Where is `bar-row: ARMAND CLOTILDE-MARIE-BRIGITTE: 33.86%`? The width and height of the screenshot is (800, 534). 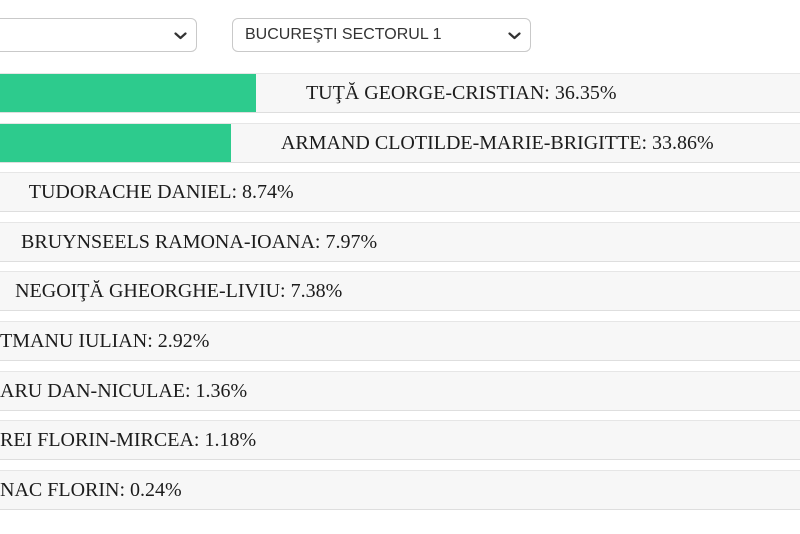
bar-row: ARMAND CLOTILDE-MARIE-BRIGITTE: 33.86% is located at coordinates (400, 142).